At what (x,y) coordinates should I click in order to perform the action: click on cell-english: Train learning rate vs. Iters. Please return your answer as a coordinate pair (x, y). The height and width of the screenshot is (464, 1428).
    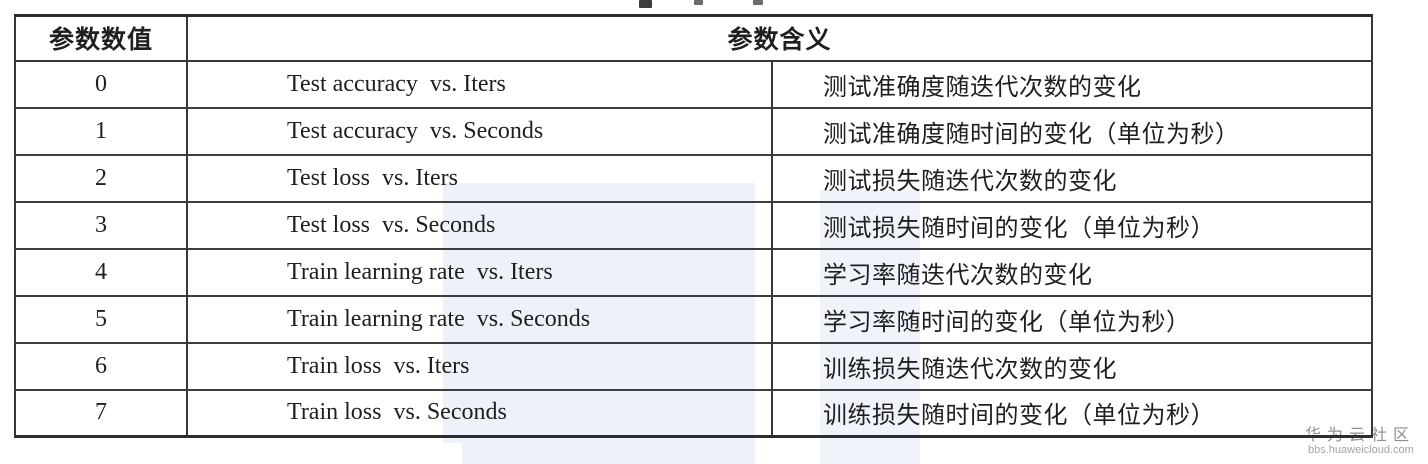
    Looking at the image, I should click on (480, 271).